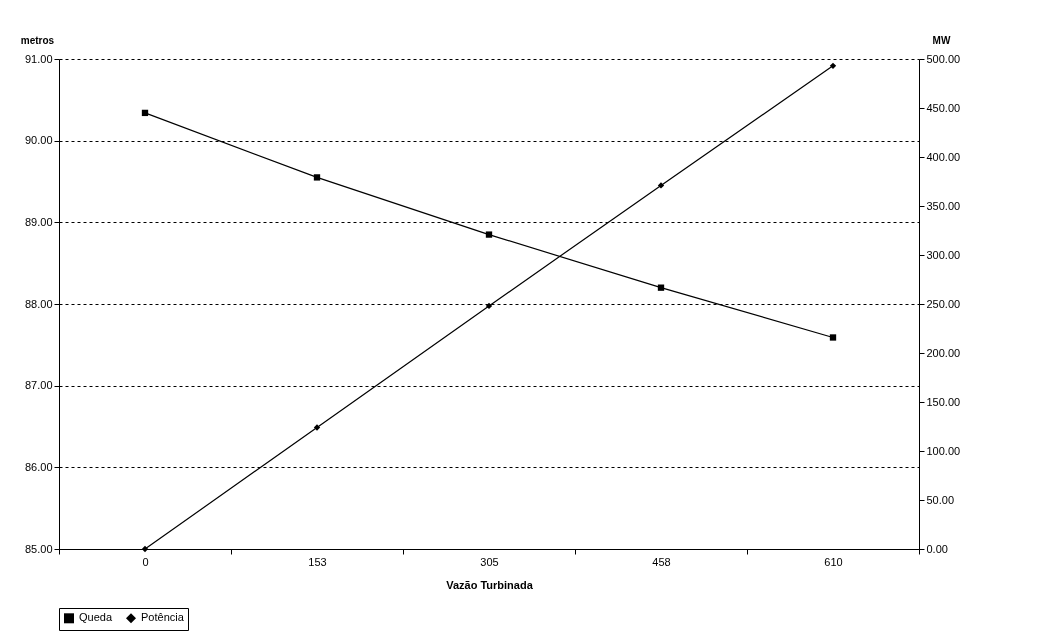  Describe the element at coordinates (38, 548) in the screenshot. I see `y-tick-label: 85.00` at that location.